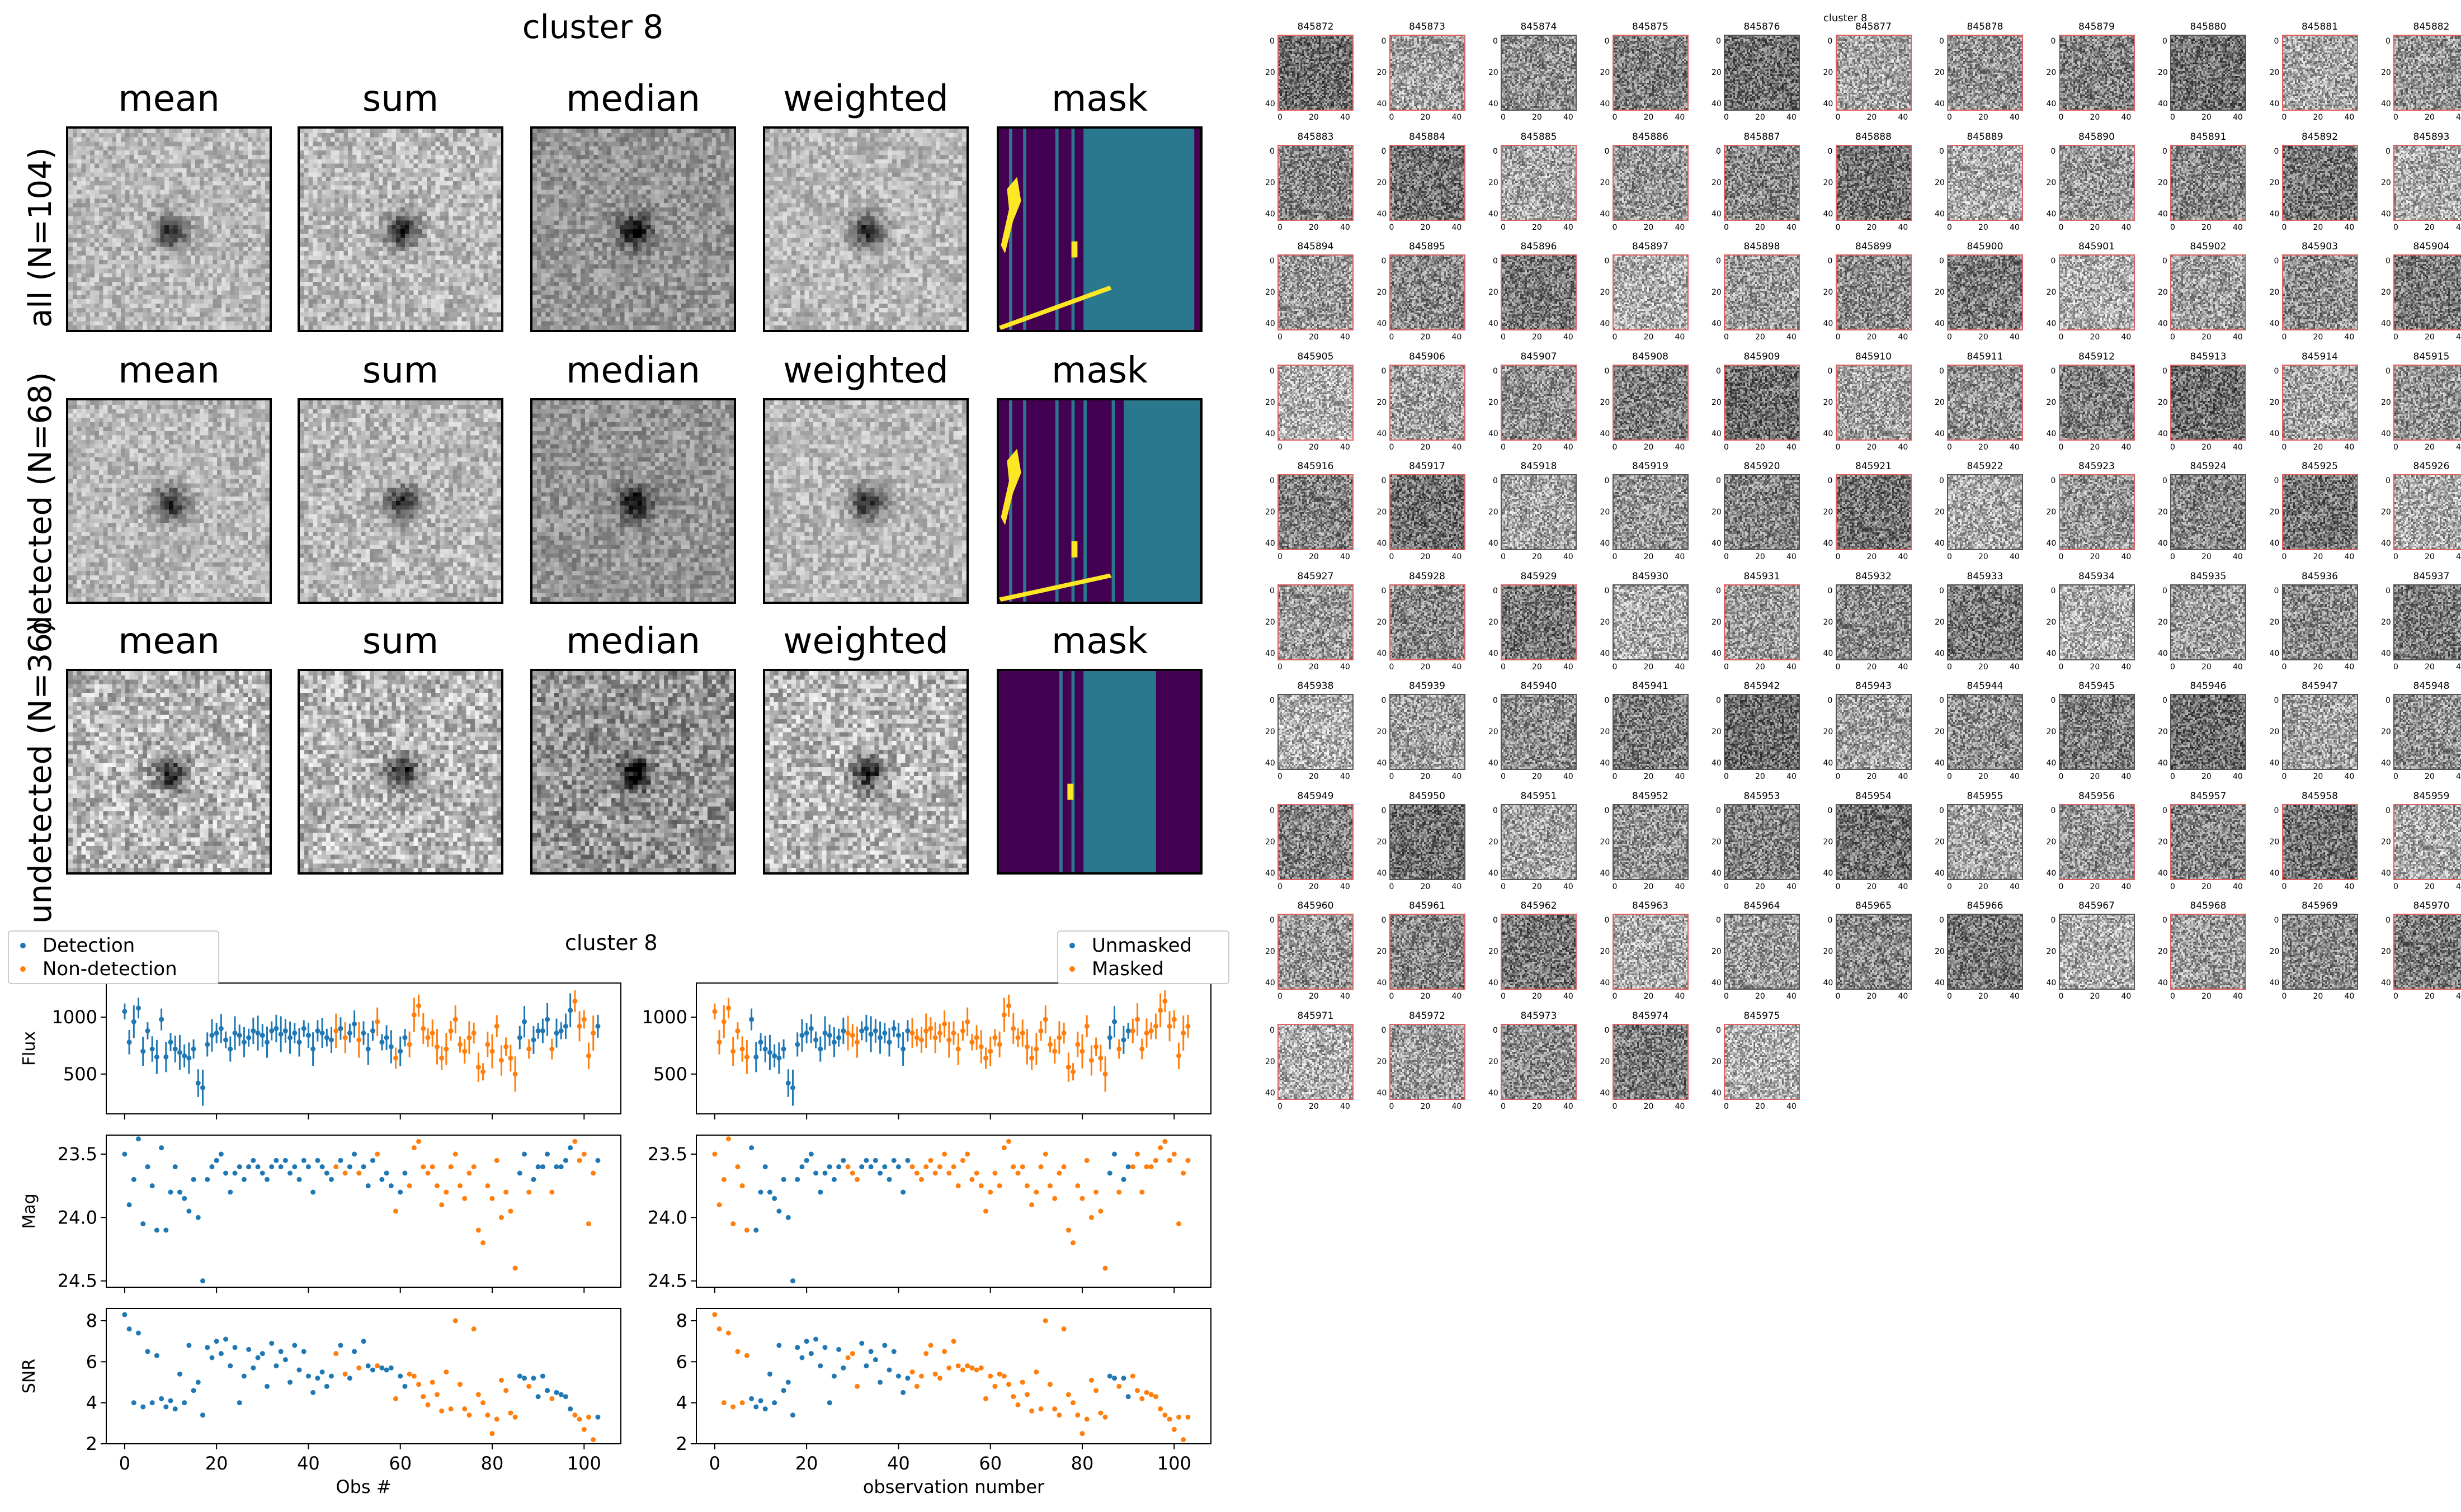 This screenshot has width=2461, height=1512. I want to click on stamp-id: 845939, so click(1427, 686).